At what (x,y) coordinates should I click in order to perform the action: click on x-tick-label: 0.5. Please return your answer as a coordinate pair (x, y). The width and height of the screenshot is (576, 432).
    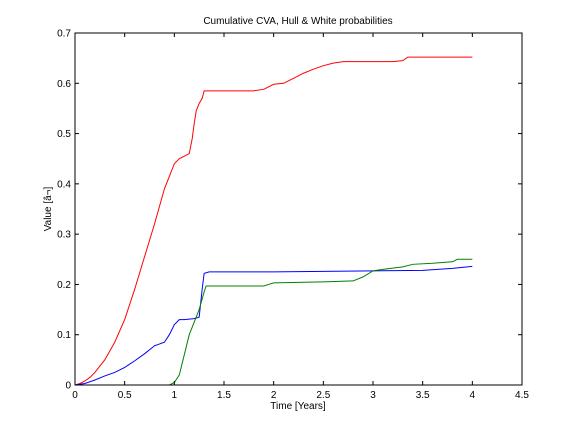
    Looking at the image, I should click on (125, 395).